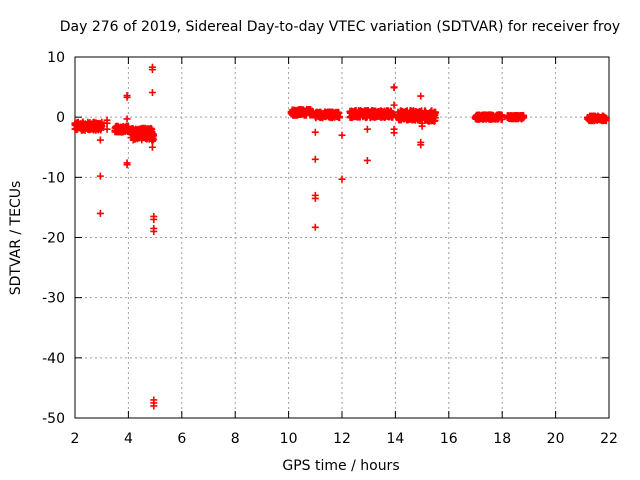 The height and width of the screenshot is (480, 640). Describe the element at coordinates (502, 439) in the screenshot. I see `x-tick-label: 18` at that location.